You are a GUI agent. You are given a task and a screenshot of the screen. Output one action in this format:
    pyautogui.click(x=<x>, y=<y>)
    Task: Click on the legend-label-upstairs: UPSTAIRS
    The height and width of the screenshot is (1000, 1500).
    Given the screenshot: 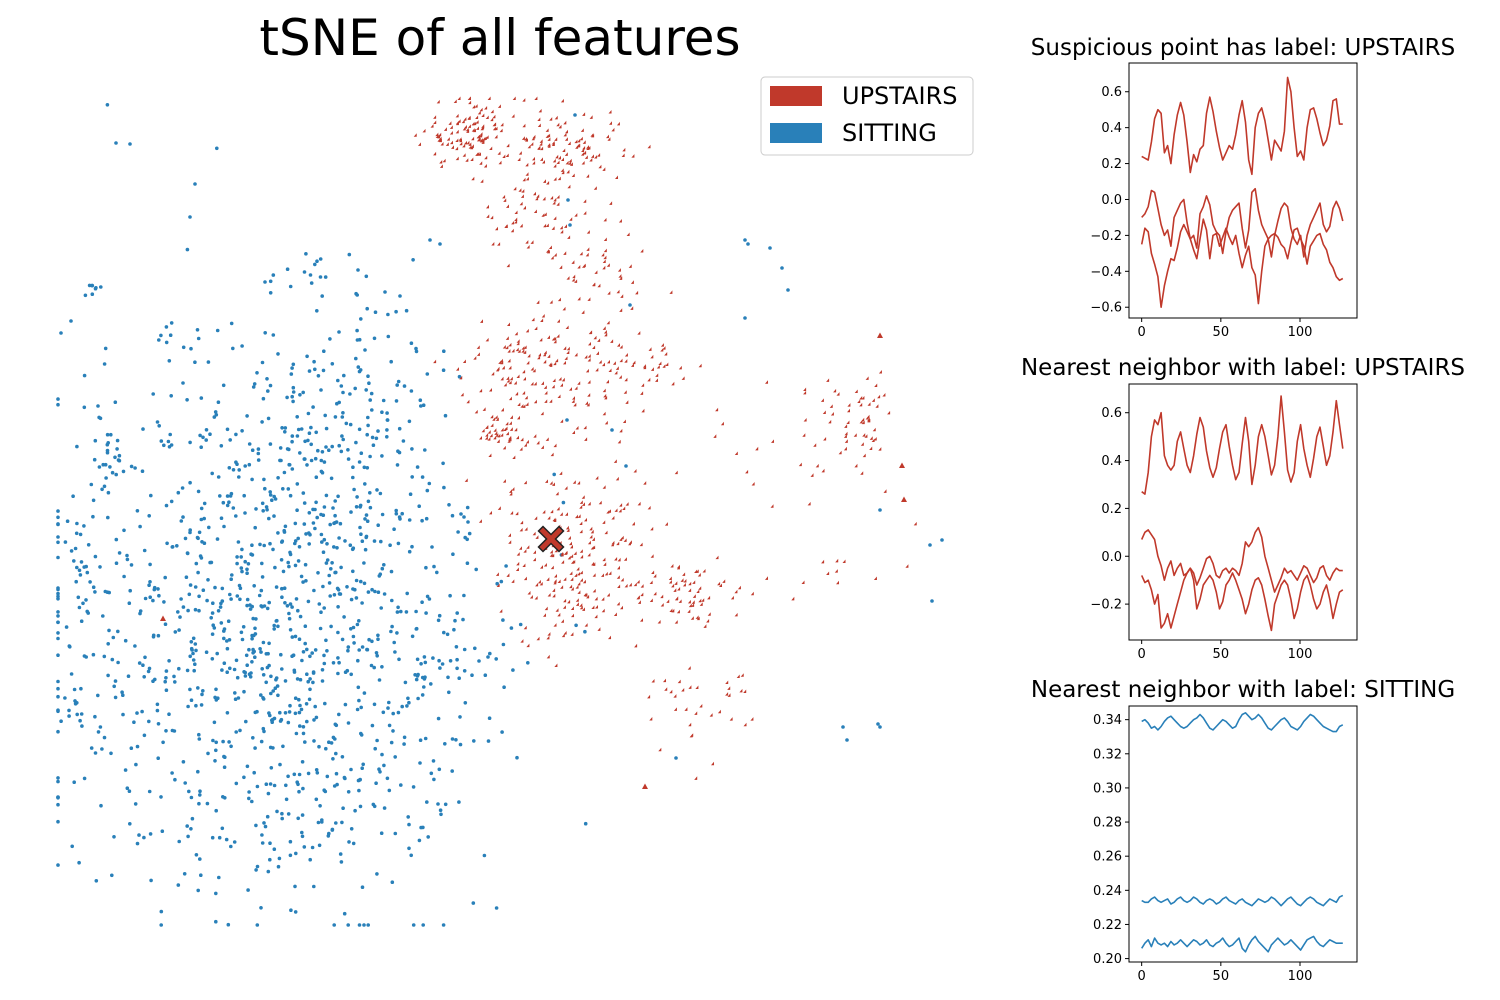 What is the action you would take?
    pyautogui.click(x=899, y=96)
    